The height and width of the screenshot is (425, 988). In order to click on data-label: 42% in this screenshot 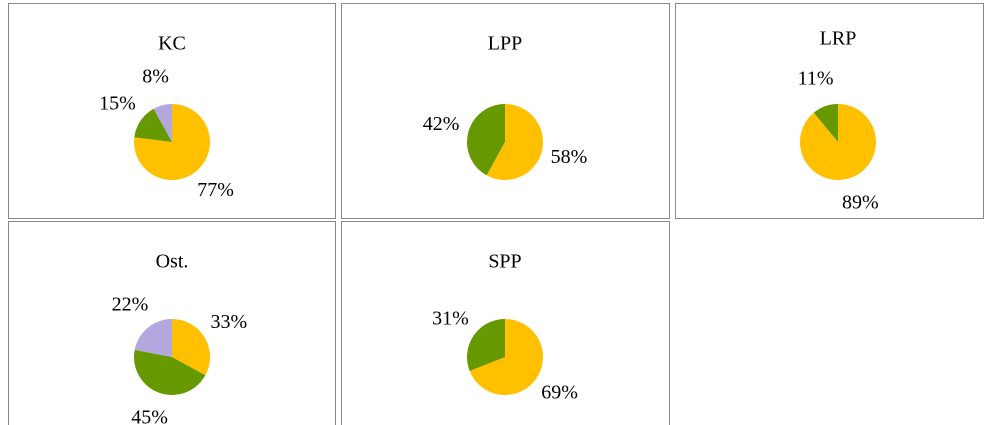, I will do `click(441, 124)`.